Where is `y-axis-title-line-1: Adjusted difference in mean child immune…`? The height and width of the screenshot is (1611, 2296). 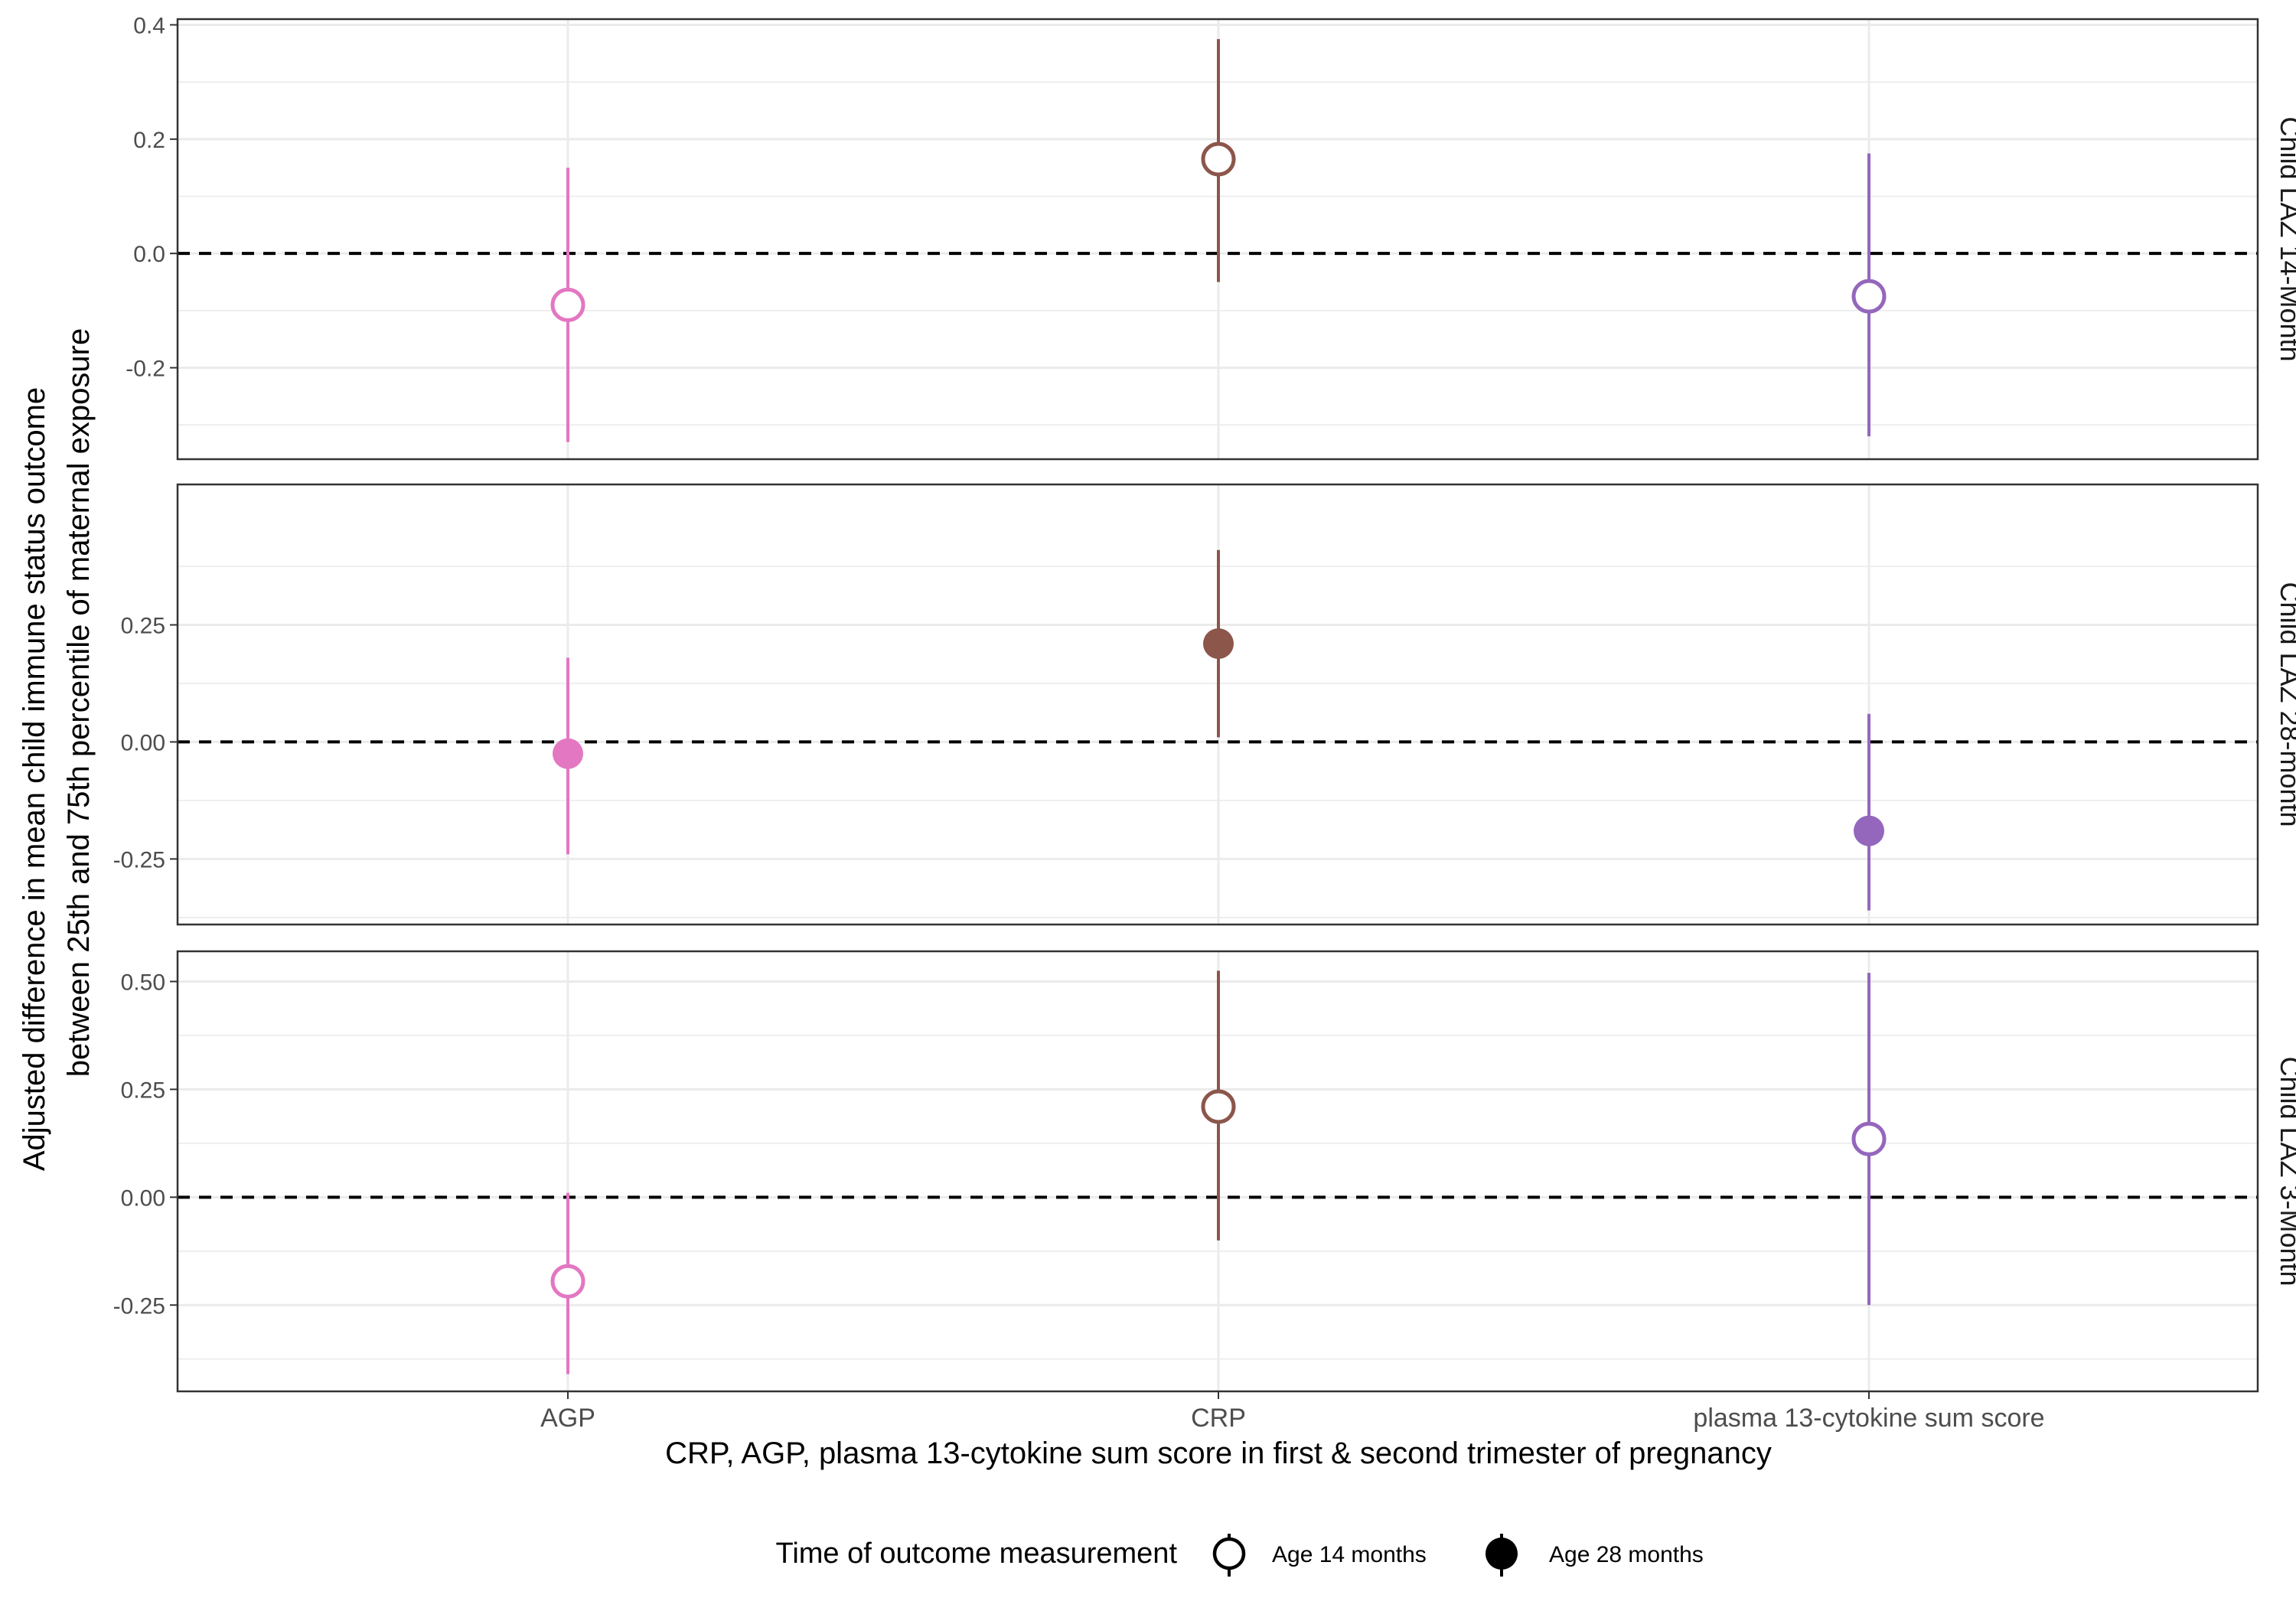
y-axis-title-line-1: Adjusted difference in mean child immune… is located at coordinates (34, 779).